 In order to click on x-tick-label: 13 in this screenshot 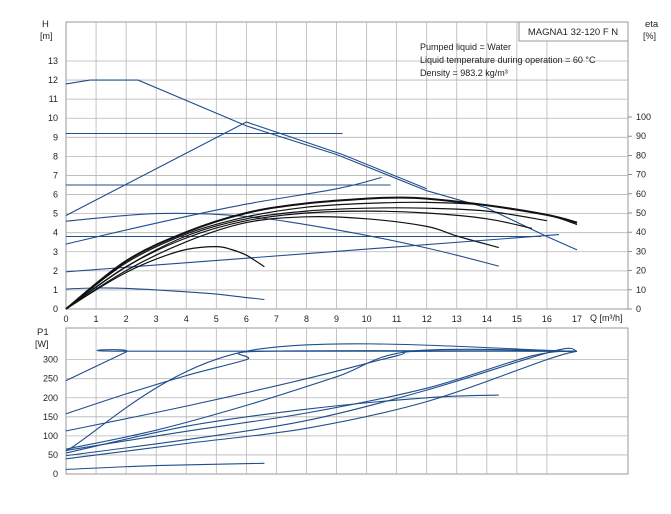, I will do `click(457, 319)`.